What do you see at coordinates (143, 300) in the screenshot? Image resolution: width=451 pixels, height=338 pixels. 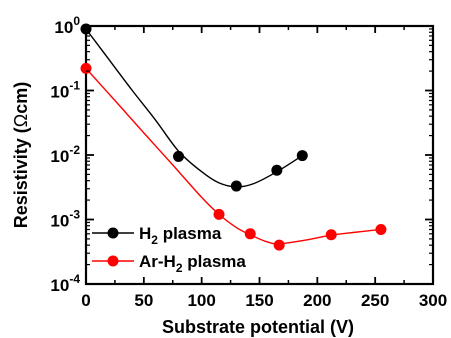 I see `x-tick-label: 50` at bounding box center [143, 300].